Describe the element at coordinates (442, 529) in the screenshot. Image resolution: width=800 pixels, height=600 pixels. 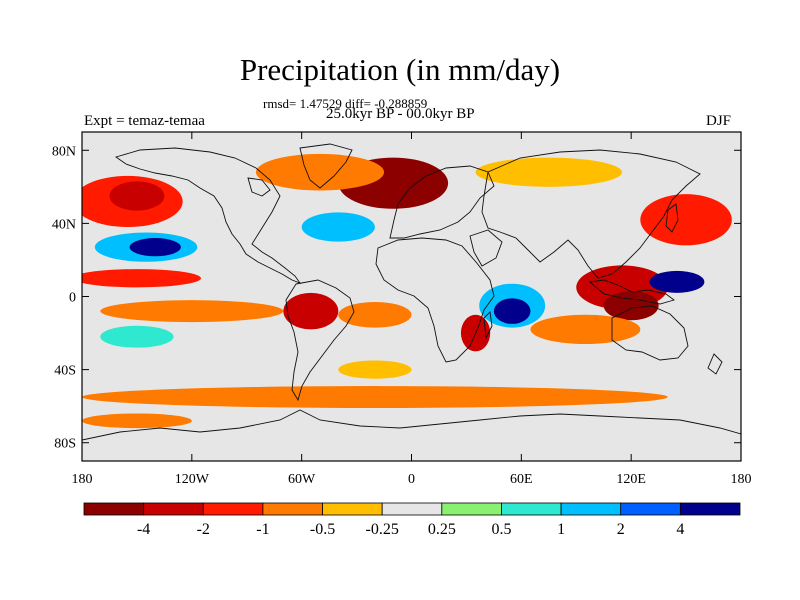
I see `colorbar-label: 0.25` at that location.